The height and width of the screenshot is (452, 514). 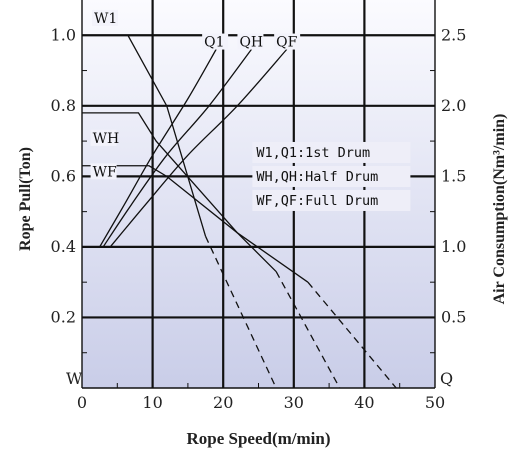 I want to click on y-left-tick-label: 0.6, so click(x=63, y=175).